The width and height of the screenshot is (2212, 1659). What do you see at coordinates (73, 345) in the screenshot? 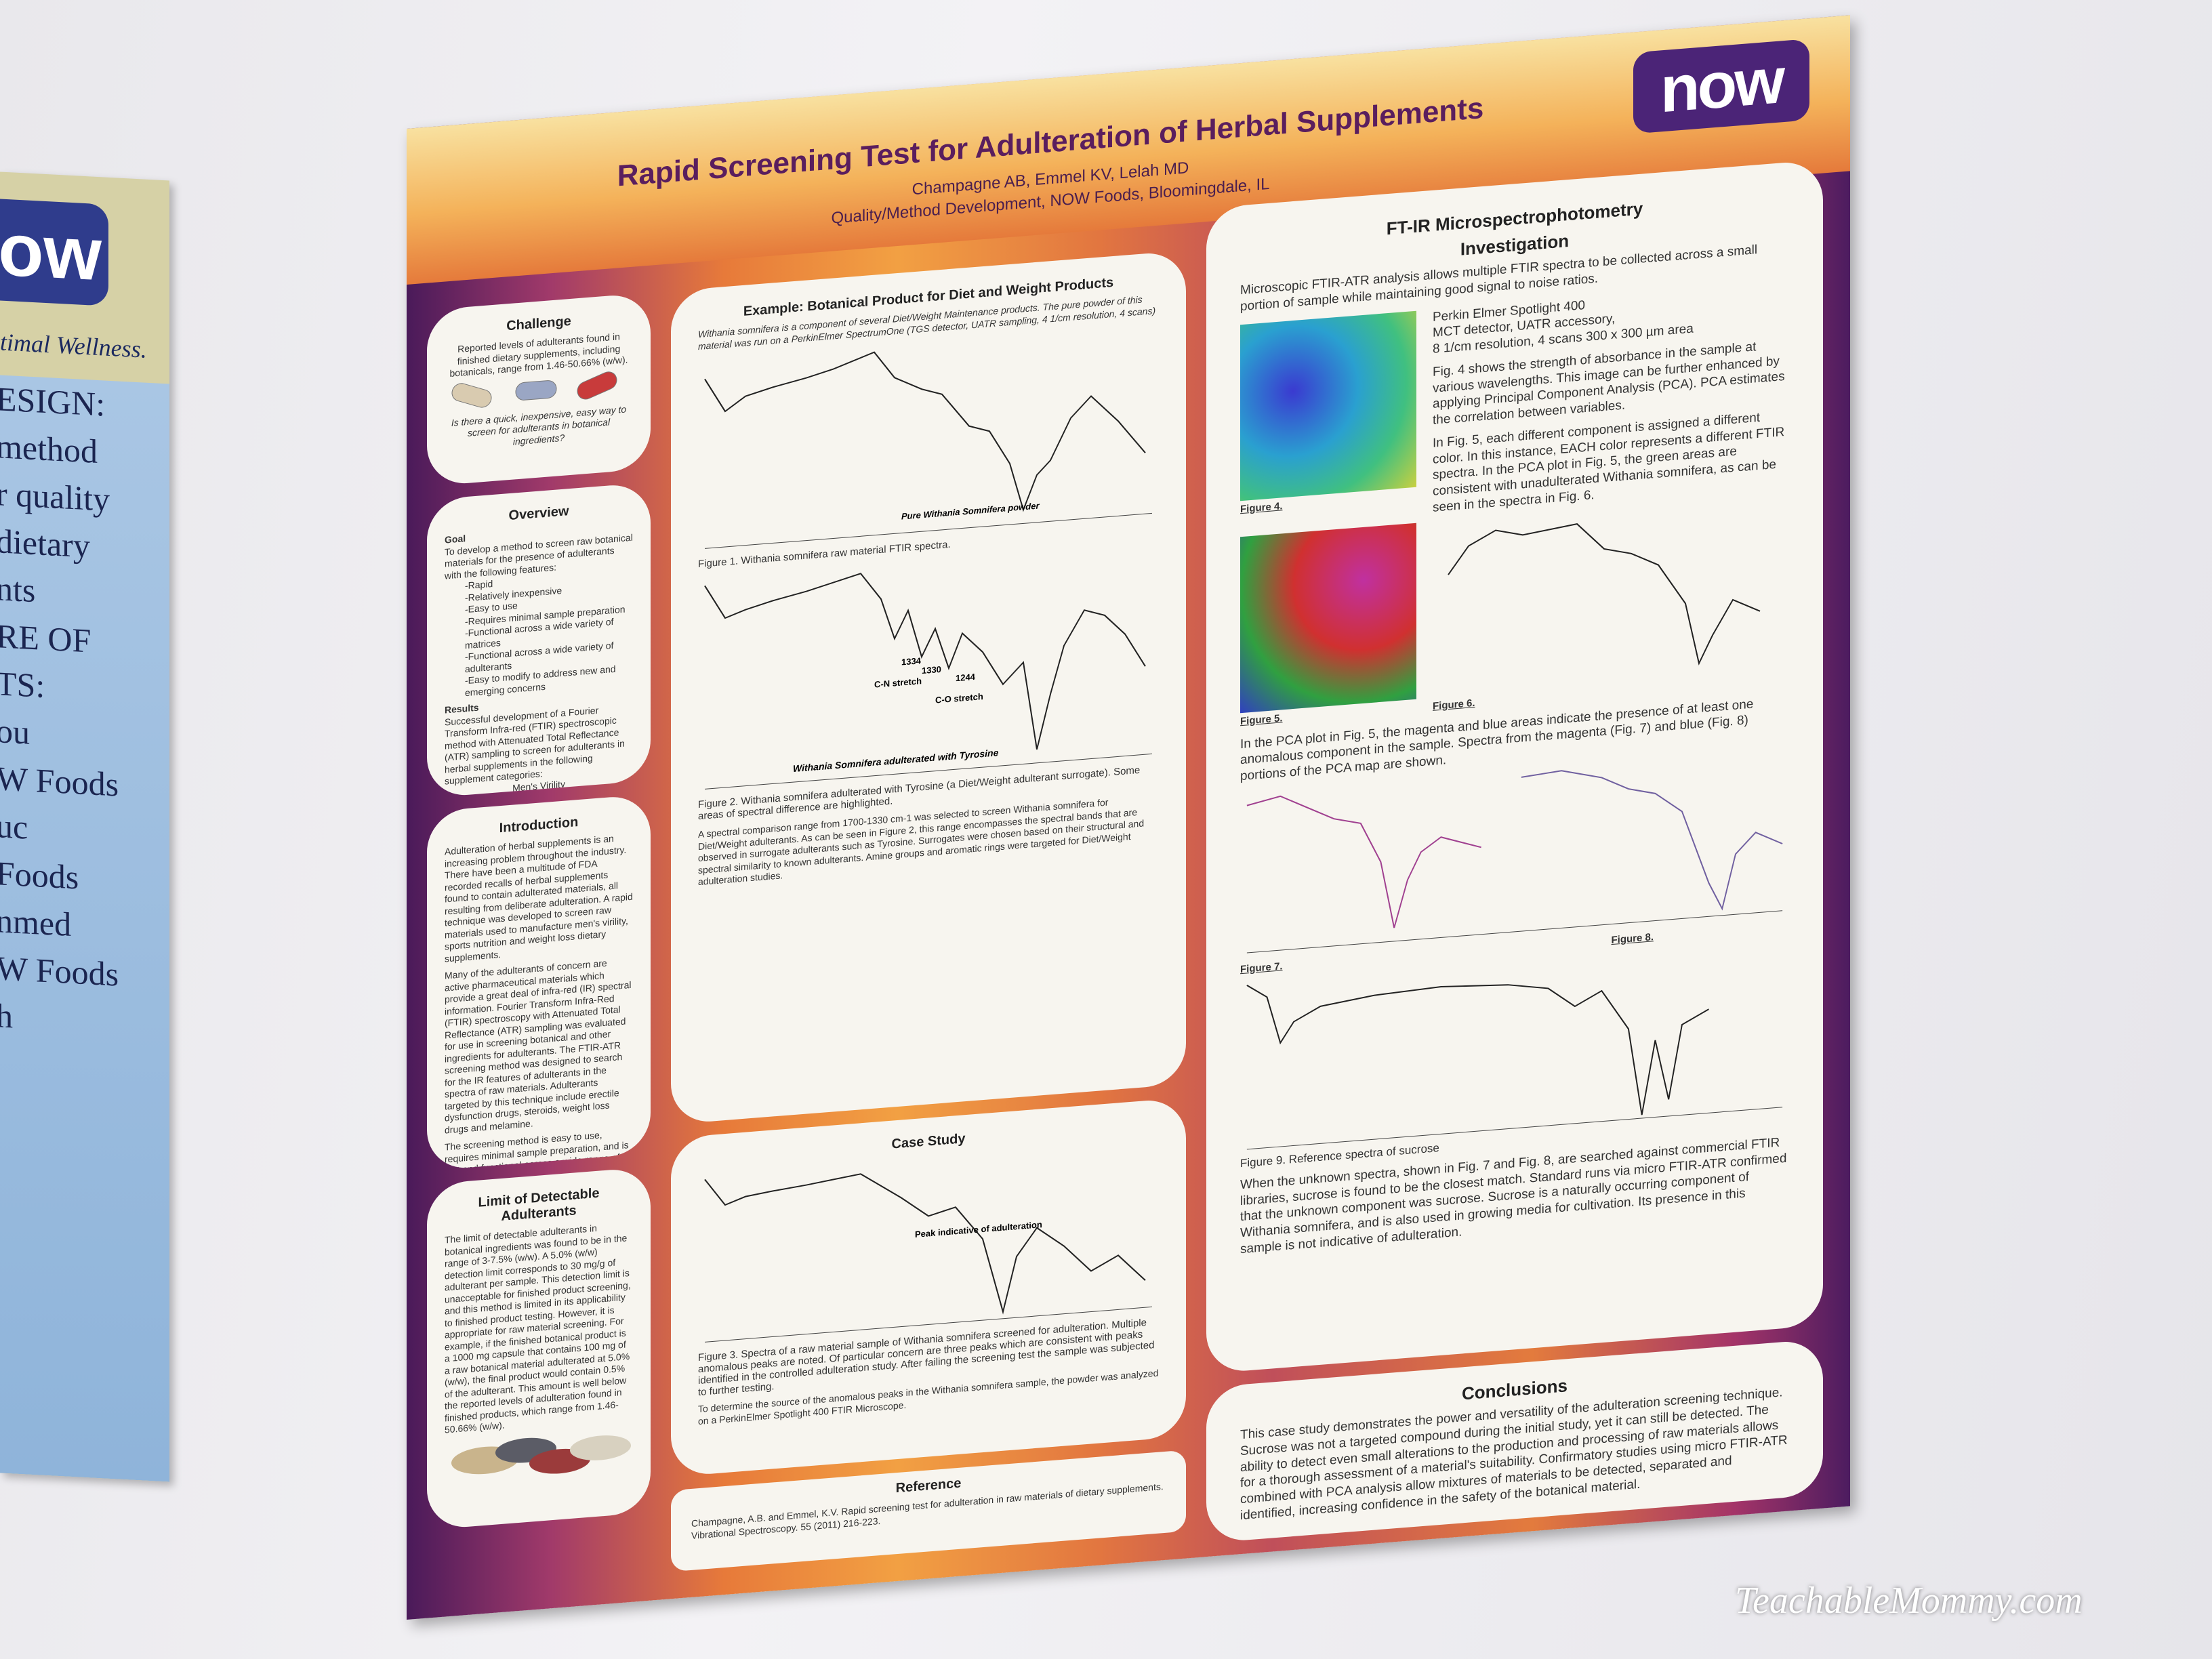
I see `side-slogan: timal Wellness.` at bounding box center [73, 345].